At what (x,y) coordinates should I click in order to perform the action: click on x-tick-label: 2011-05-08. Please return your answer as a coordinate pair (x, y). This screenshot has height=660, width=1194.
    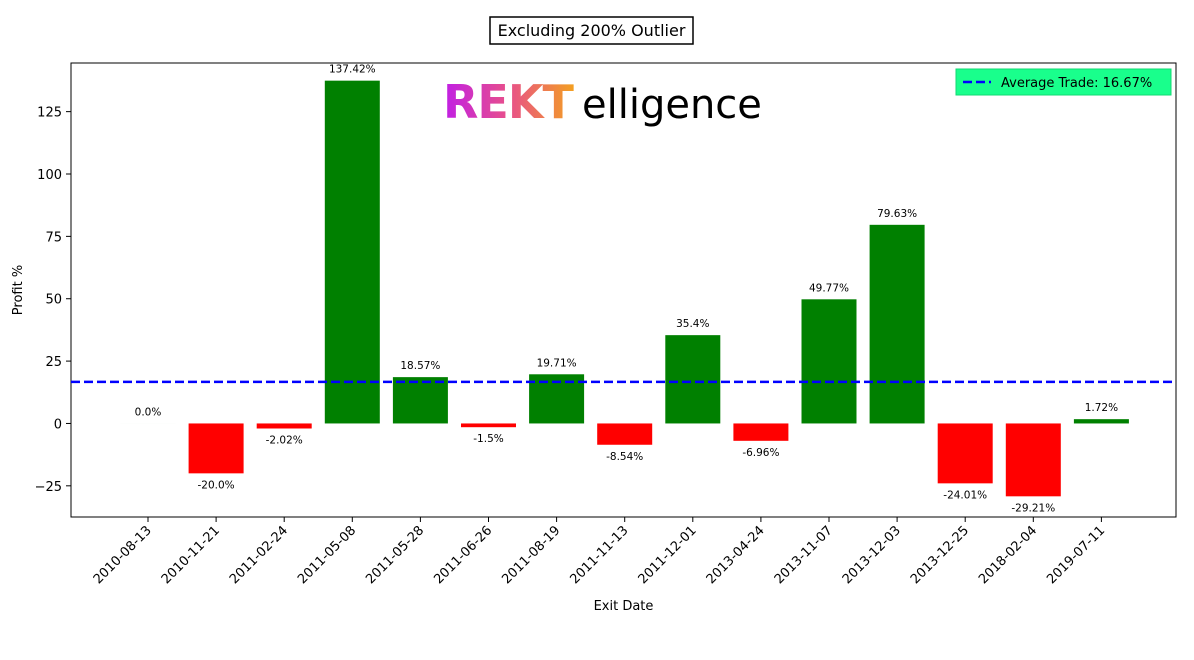
    Looking at the image, I should click on (327, 555).